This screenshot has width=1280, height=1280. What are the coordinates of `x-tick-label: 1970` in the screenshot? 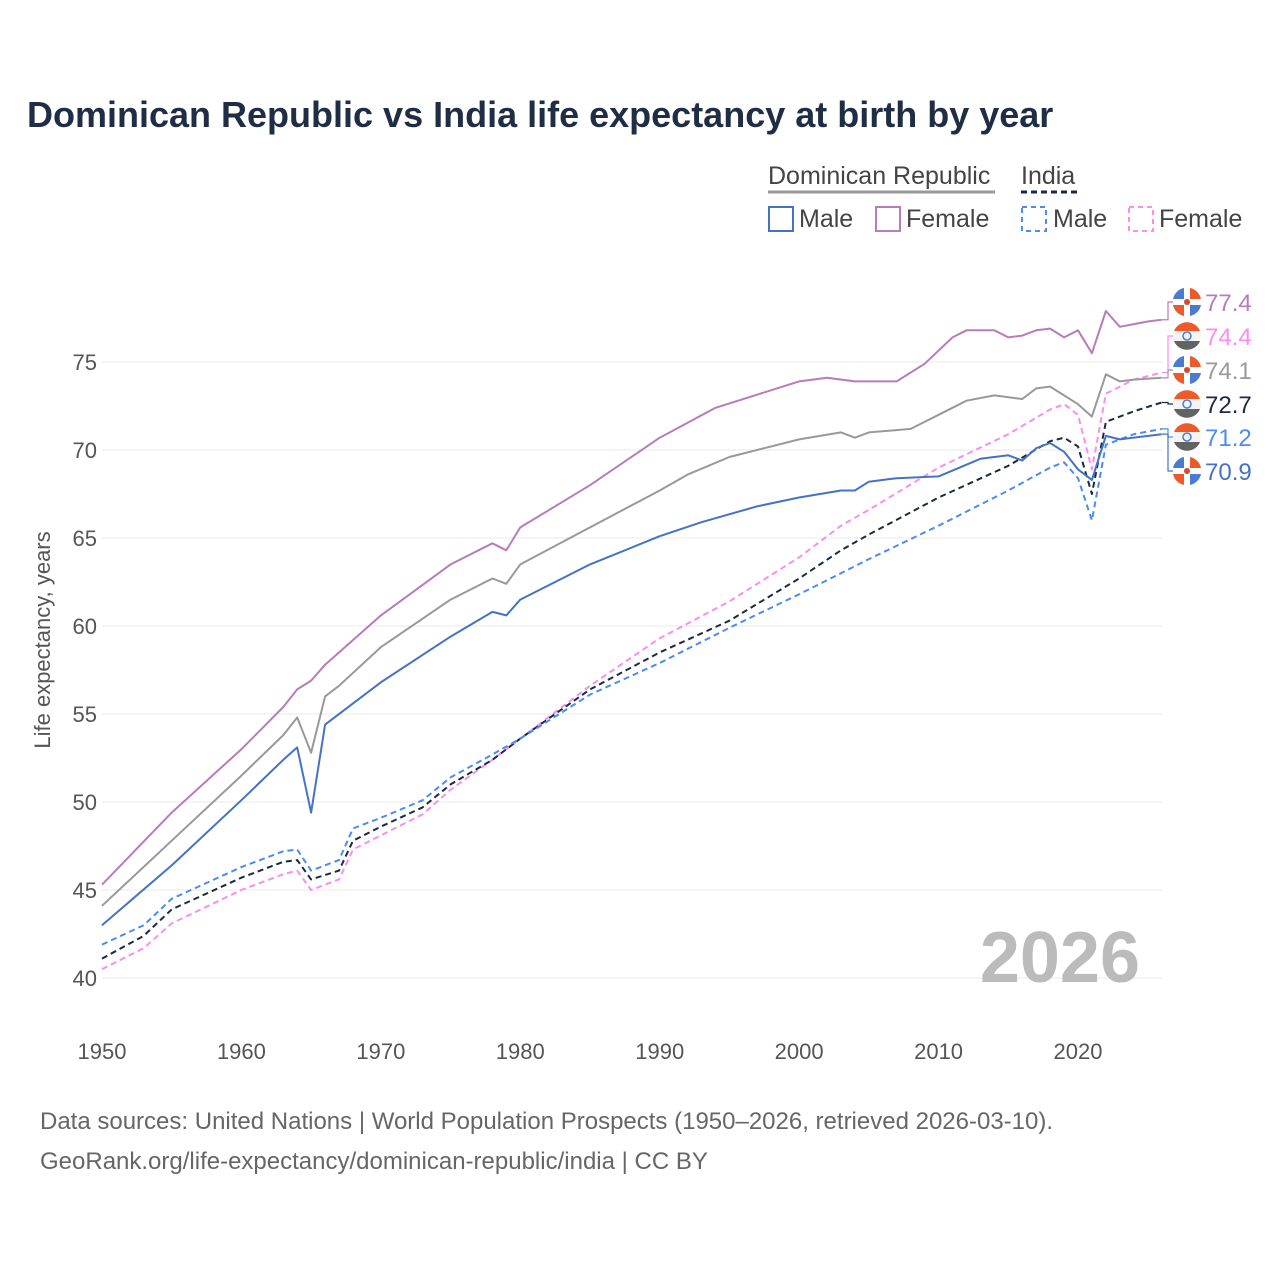 It's located at (380, 1051).